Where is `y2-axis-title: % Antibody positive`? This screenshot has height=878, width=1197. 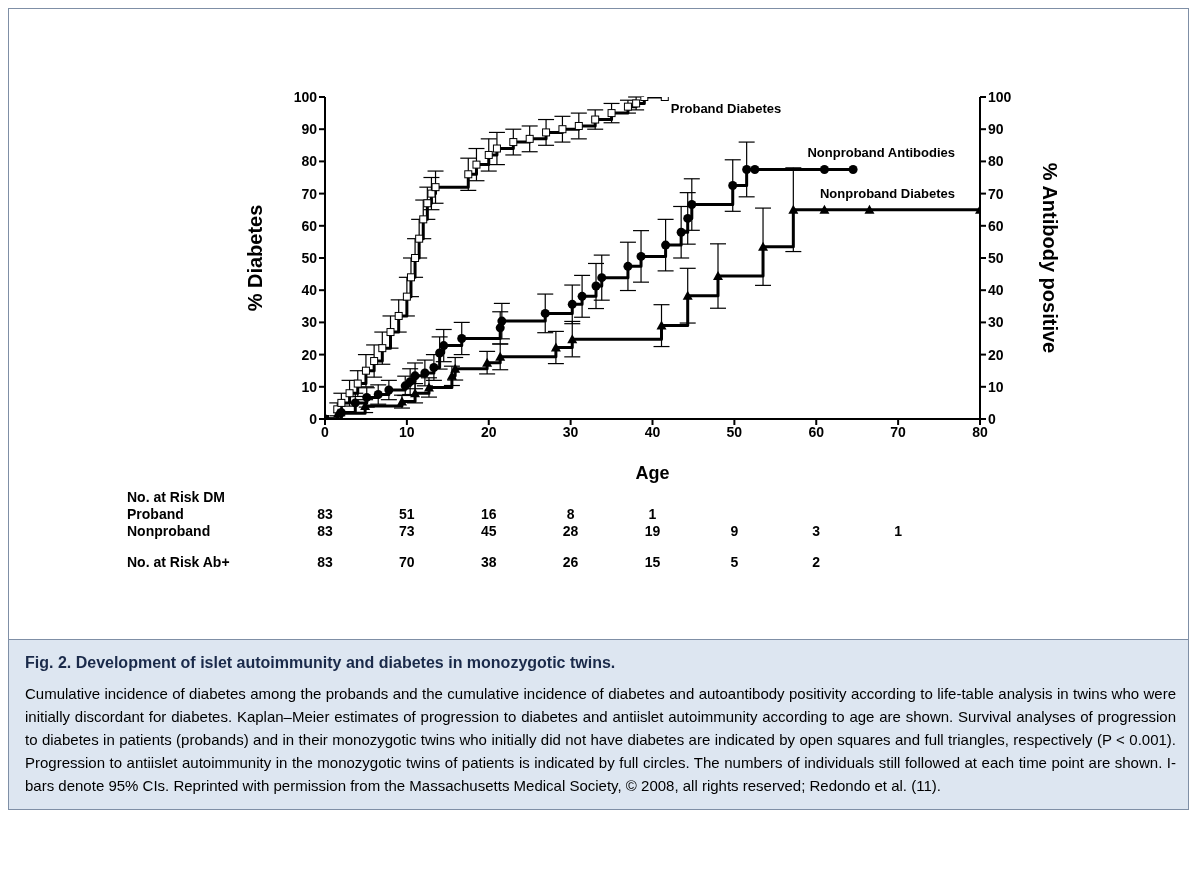 y2-axis-title: % Antibody positive is located at coordinates (1049, 258).